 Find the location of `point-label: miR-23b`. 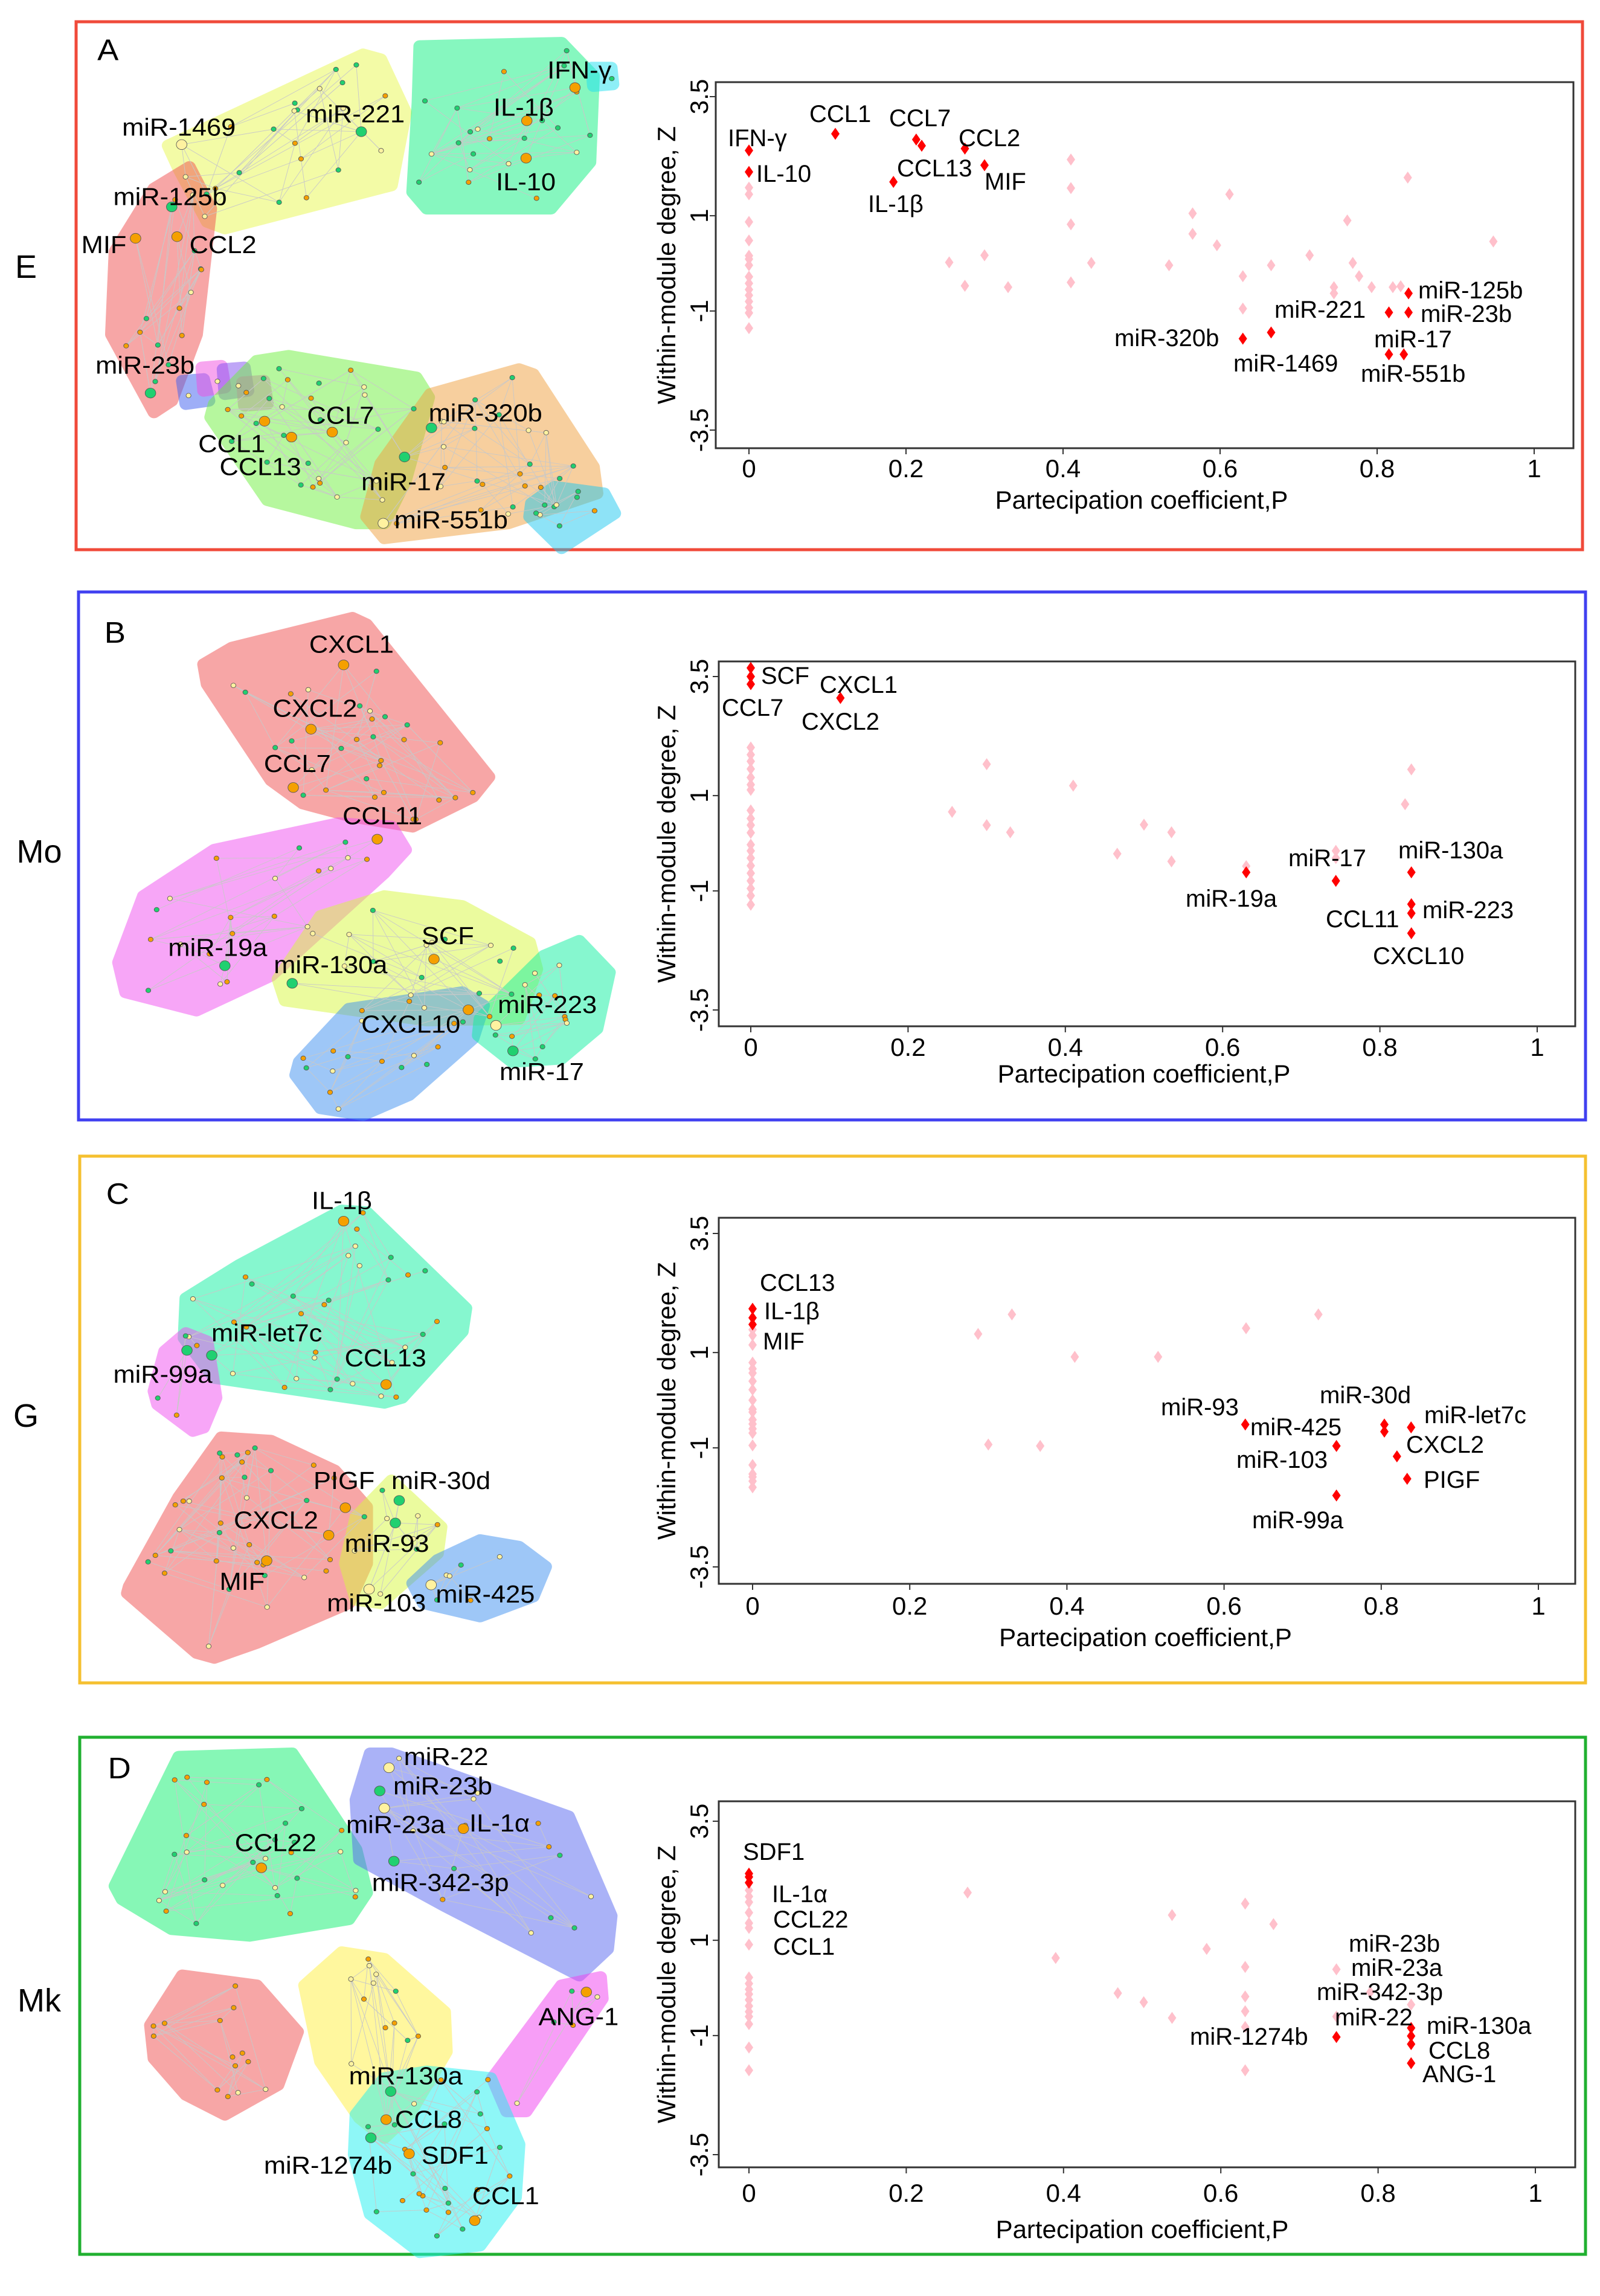

point-label: miR-23b is located at coordinates (1394, 1944).